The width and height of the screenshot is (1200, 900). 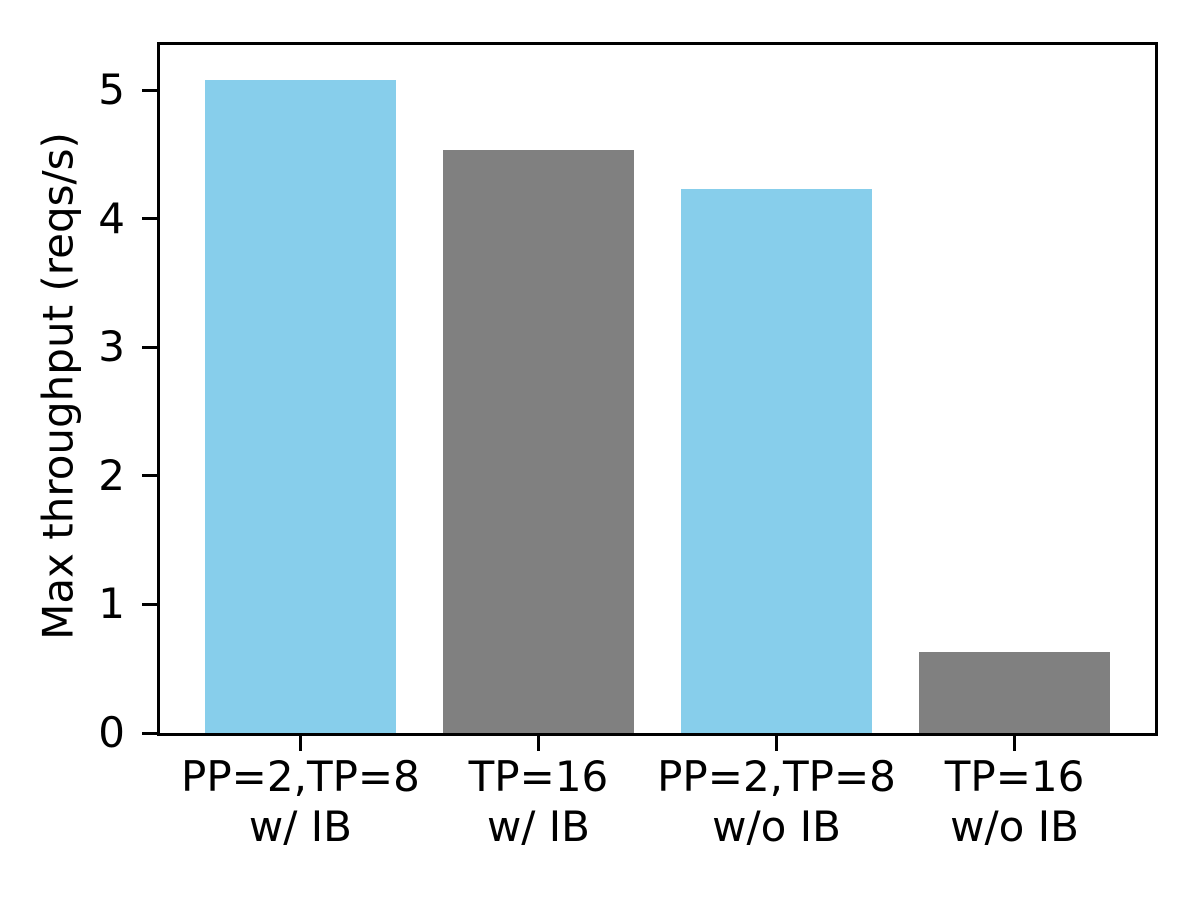 I want to click on x-tick-label: PP=2,TP=8 w/ IB, so click(x=300, y=801).